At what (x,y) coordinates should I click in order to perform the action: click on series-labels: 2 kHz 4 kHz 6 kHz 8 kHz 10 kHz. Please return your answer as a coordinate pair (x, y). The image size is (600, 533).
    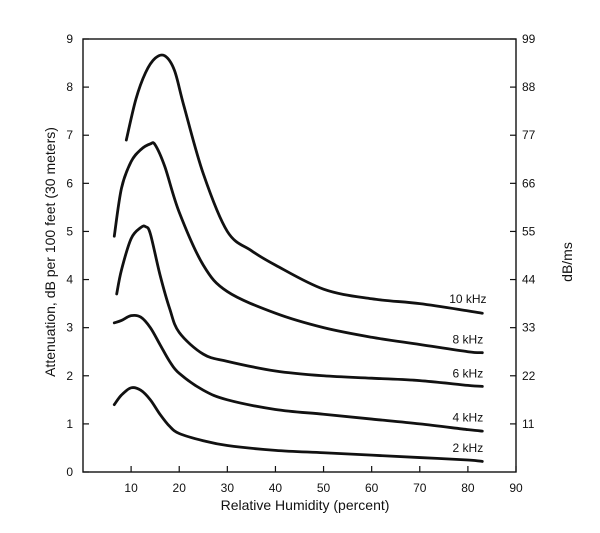
    Looking at the image, I should click on (467, 373).